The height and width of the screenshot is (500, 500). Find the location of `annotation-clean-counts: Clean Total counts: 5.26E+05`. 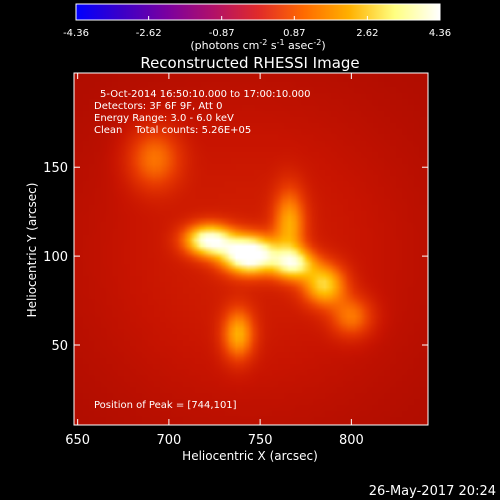

annotation-clean-counts: Clean Total counts: 5.26E+05 is located at coordinates (172, 130).